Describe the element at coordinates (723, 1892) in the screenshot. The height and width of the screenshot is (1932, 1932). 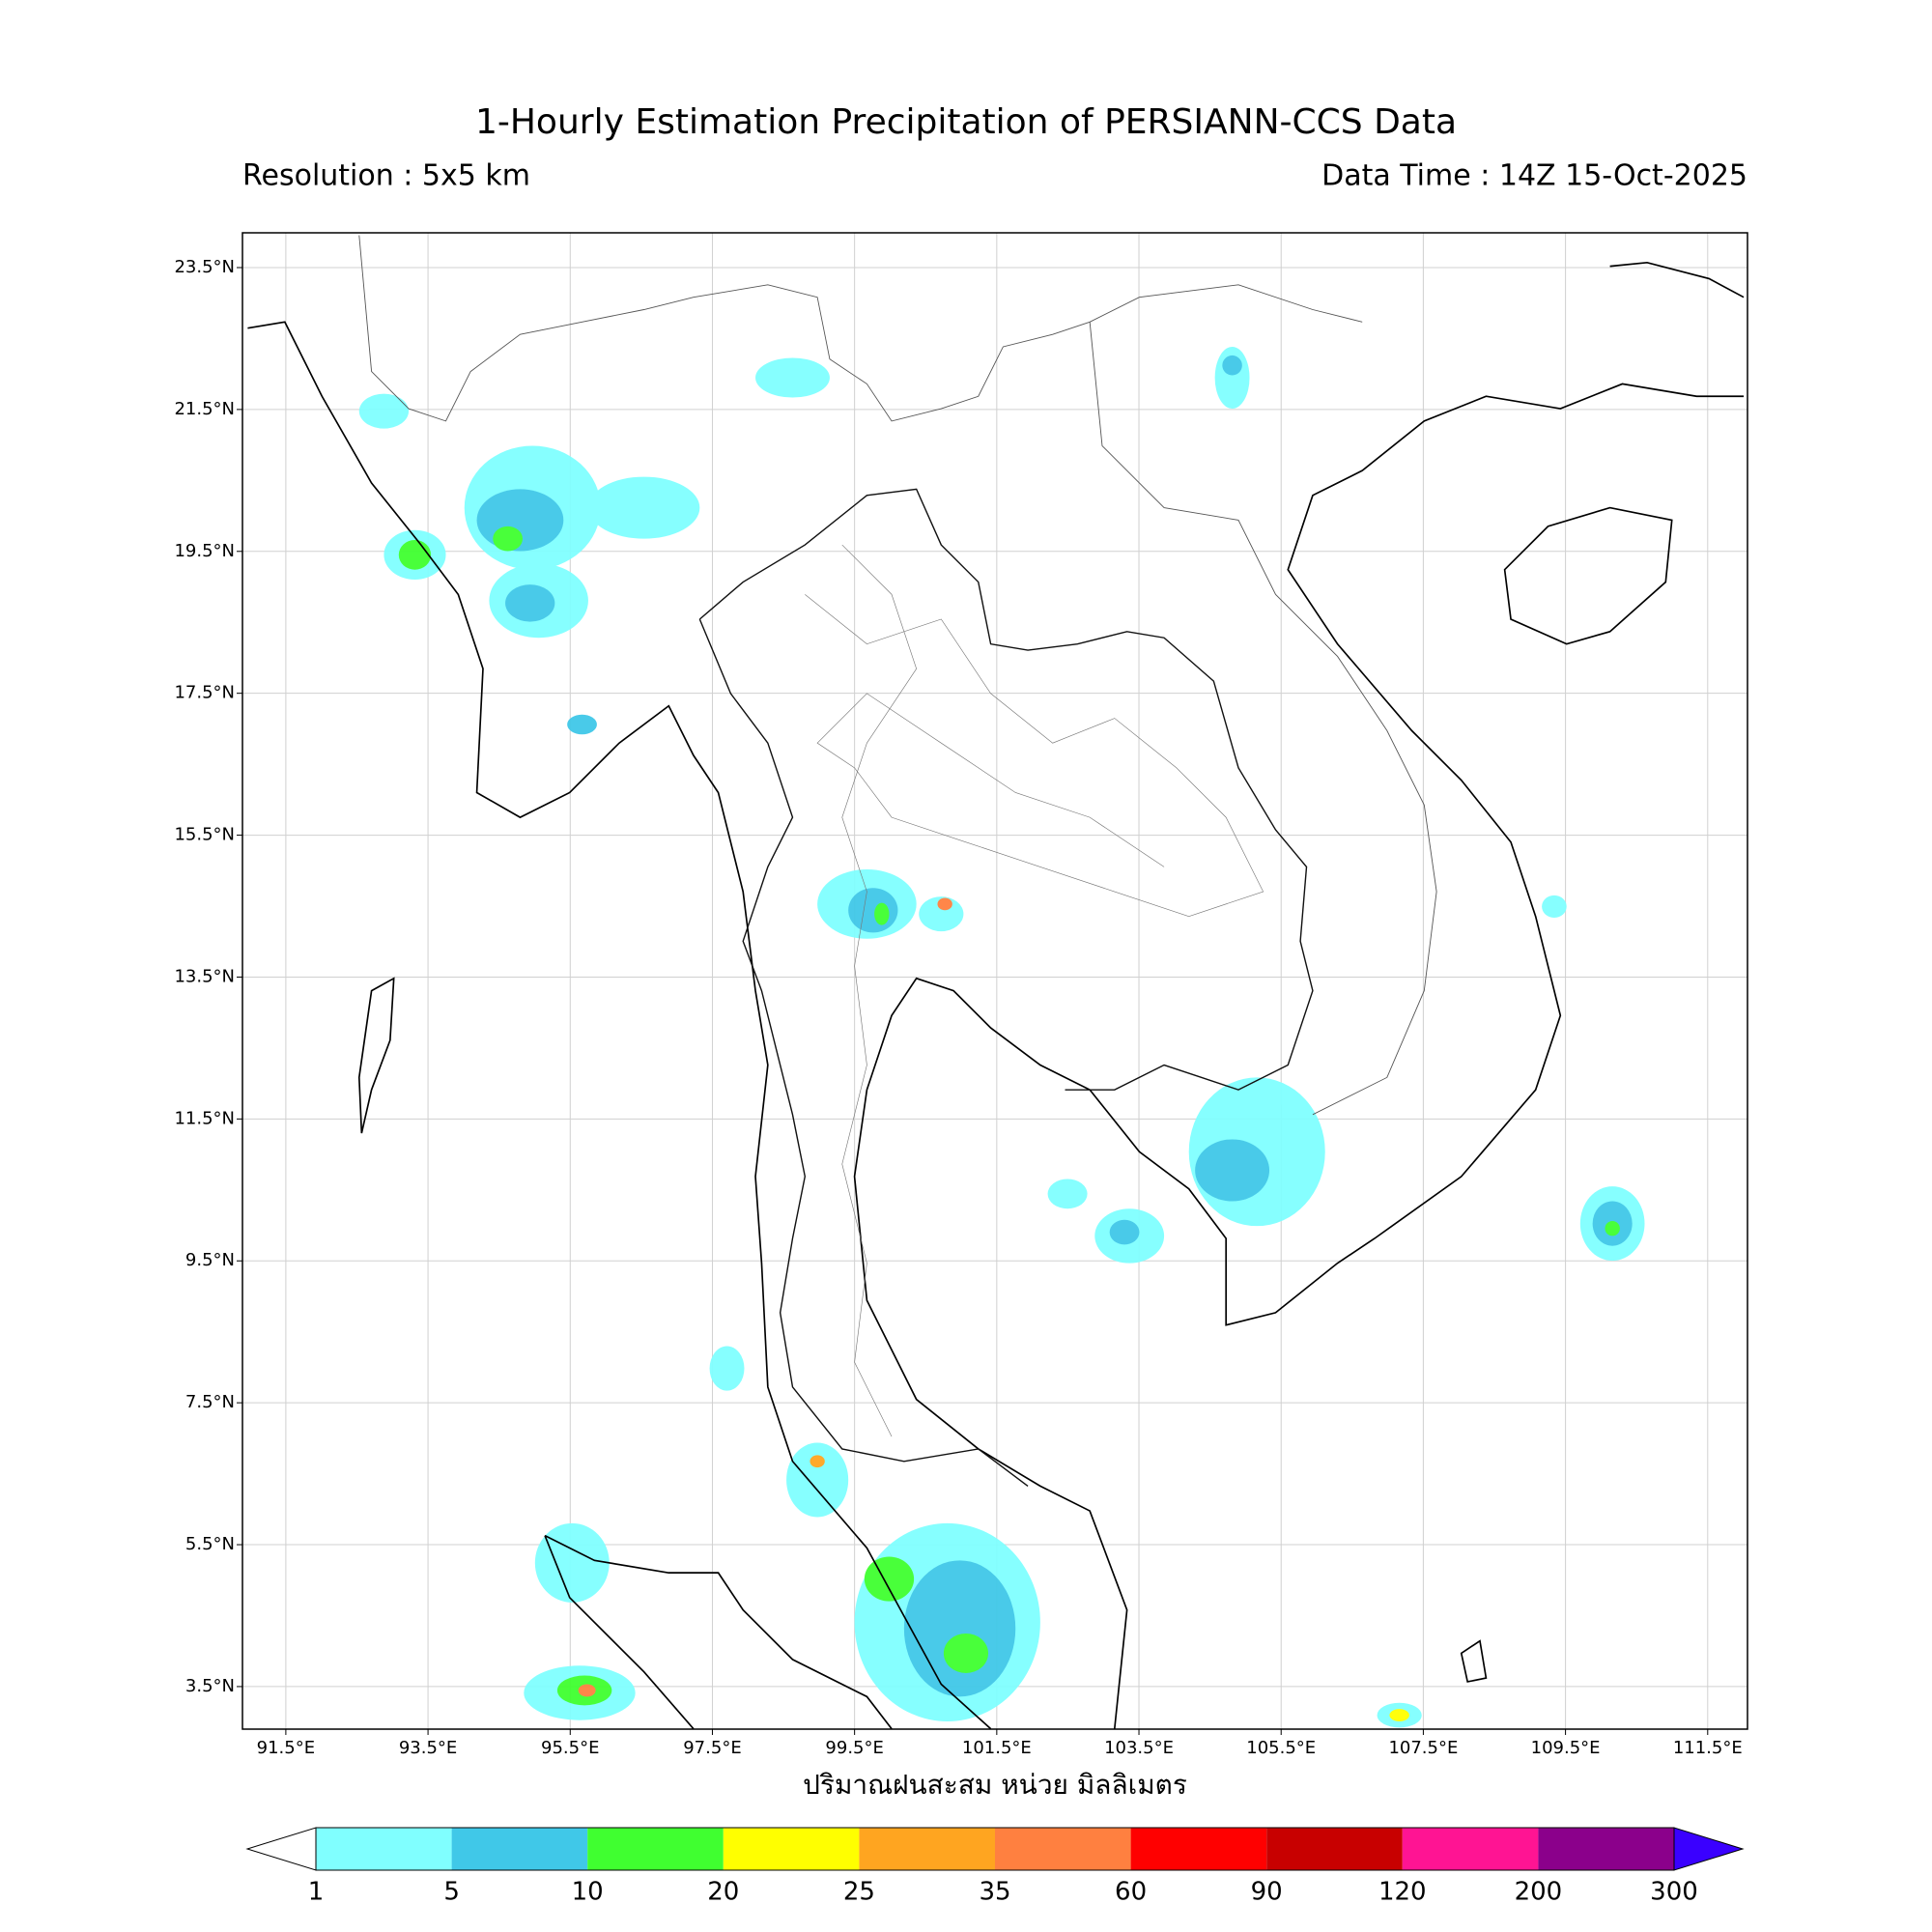
I see `colorbar-tick-label: 20` at that location.